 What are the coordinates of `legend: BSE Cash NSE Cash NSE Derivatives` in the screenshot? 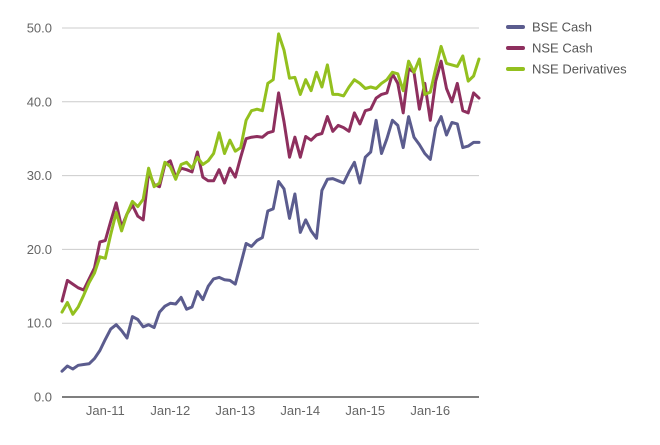 It's located at (566, 48).